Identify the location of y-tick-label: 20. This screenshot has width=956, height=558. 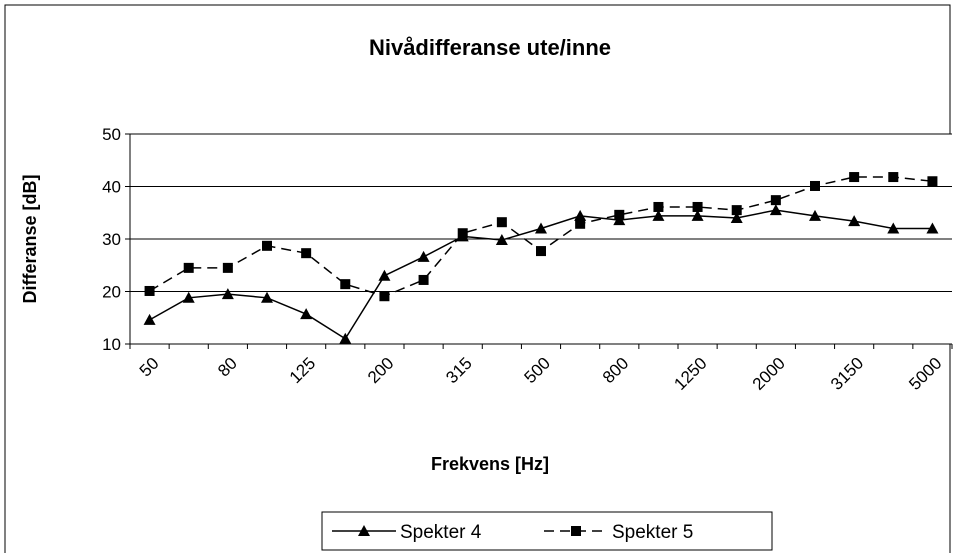
(111, 292).